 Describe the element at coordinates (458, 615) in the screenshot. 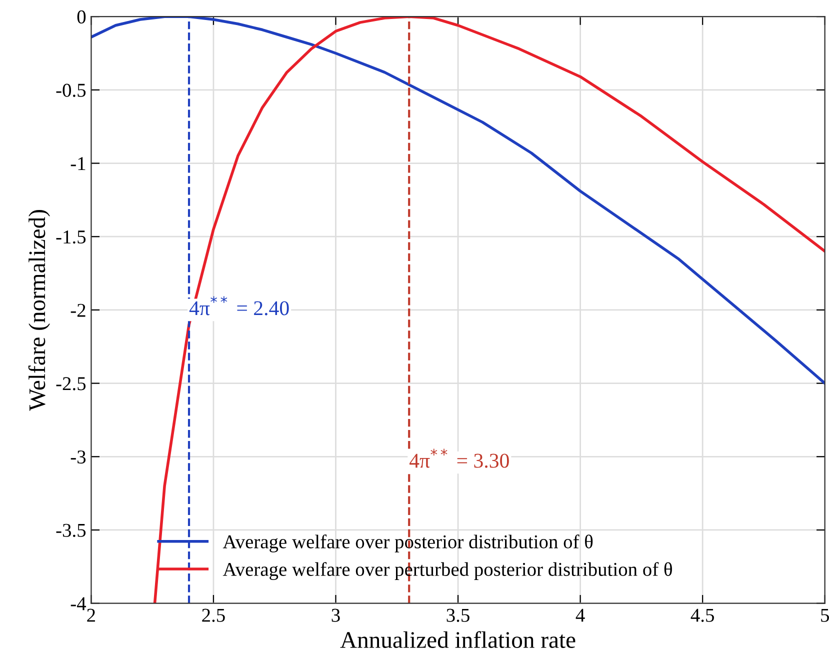

I see `x-tick-label: 3.5` at that location.